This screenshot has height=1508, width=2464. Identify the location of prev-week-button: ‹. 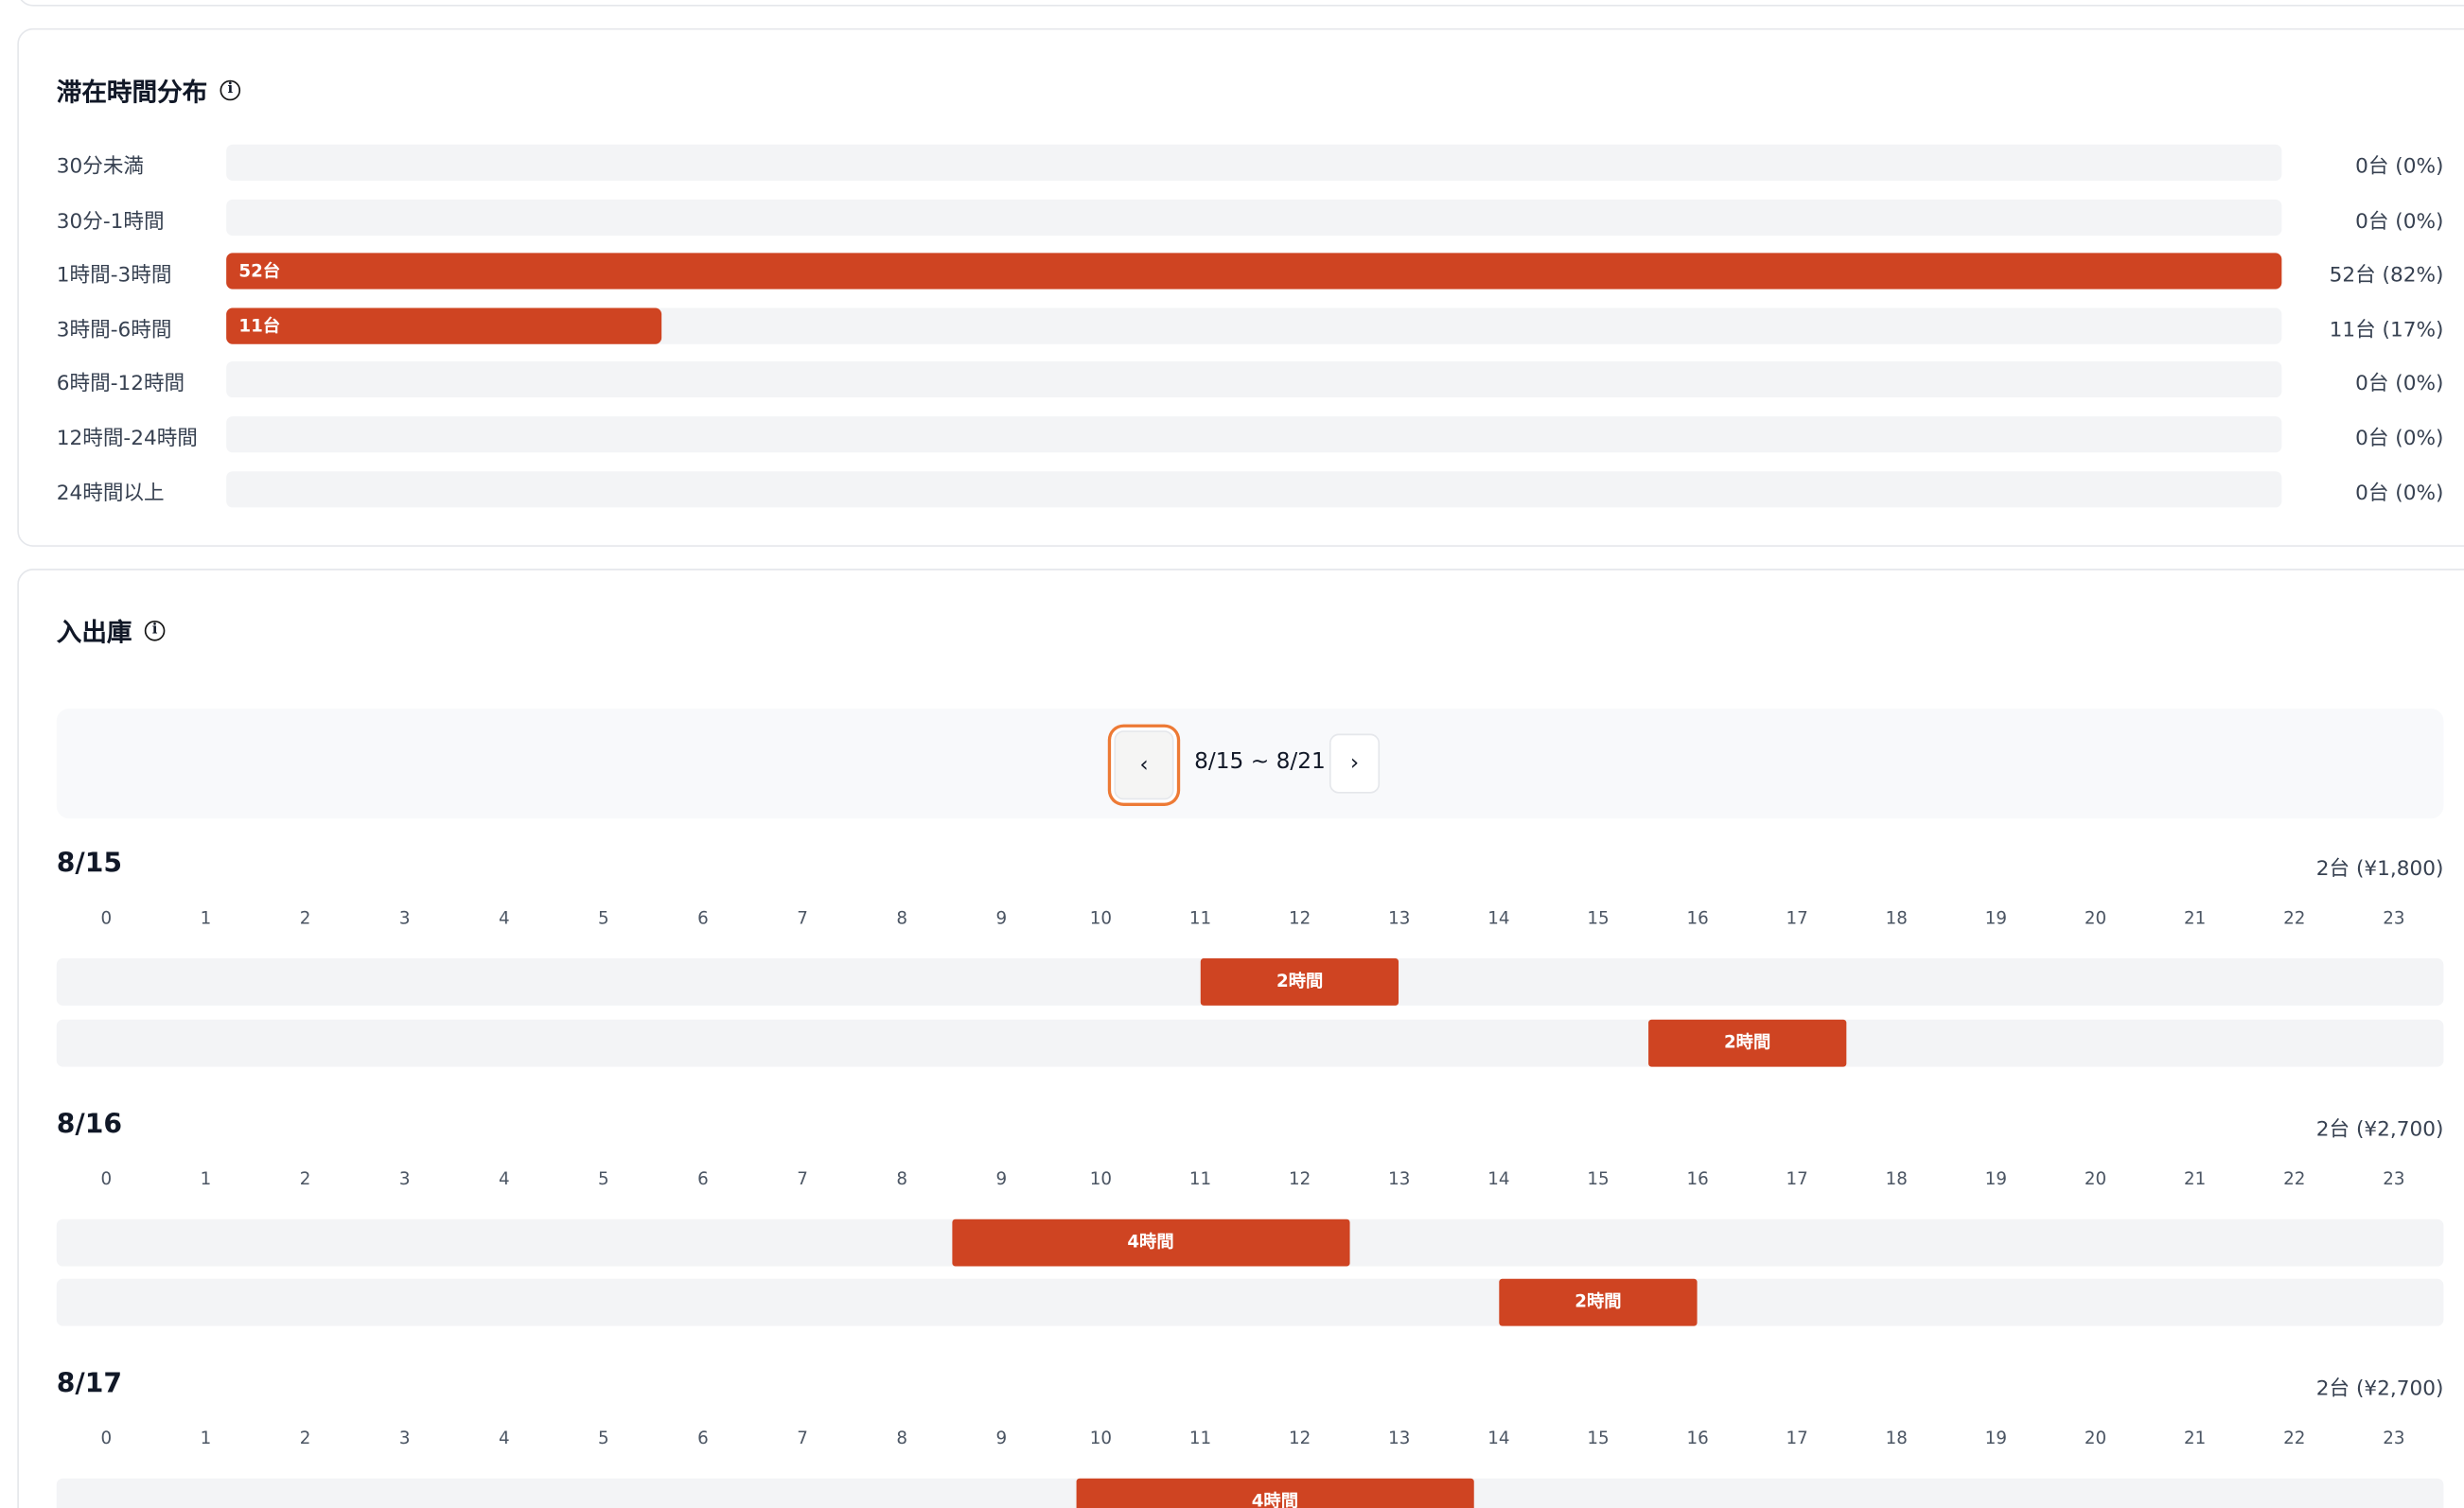
(1144, 765).